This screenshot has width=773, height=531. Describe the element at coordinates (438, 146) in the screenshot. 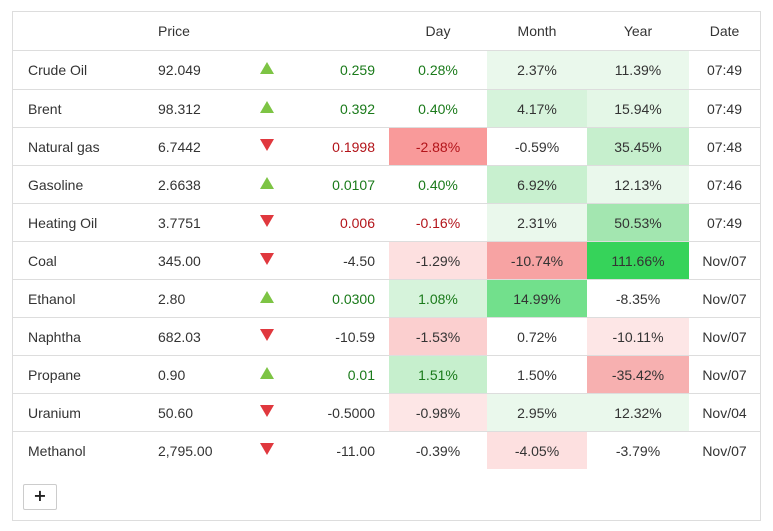

I see `day-change-cell: -2.88%` at that location.